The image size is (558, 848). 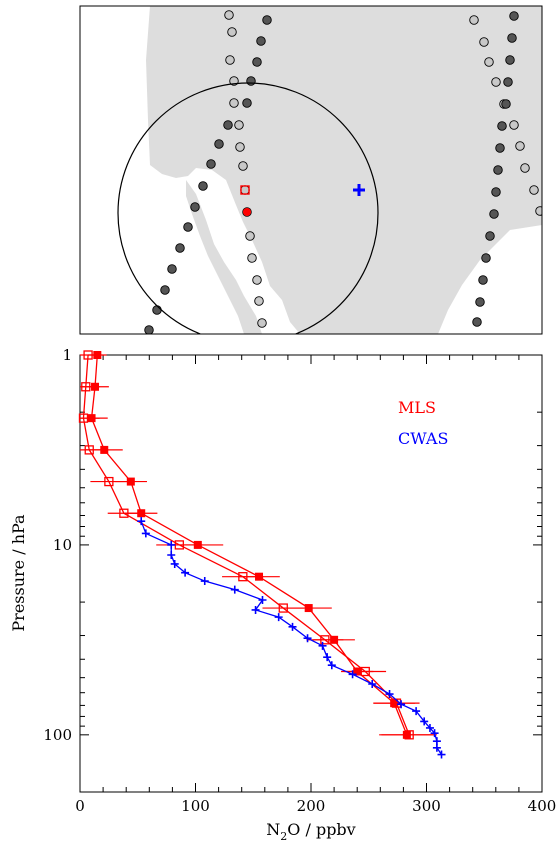 What do you see at coordinates (310, 831) in the screenshot?
I see `x-axis-label: N2O / ppbv` at bounding box center [310, 831].